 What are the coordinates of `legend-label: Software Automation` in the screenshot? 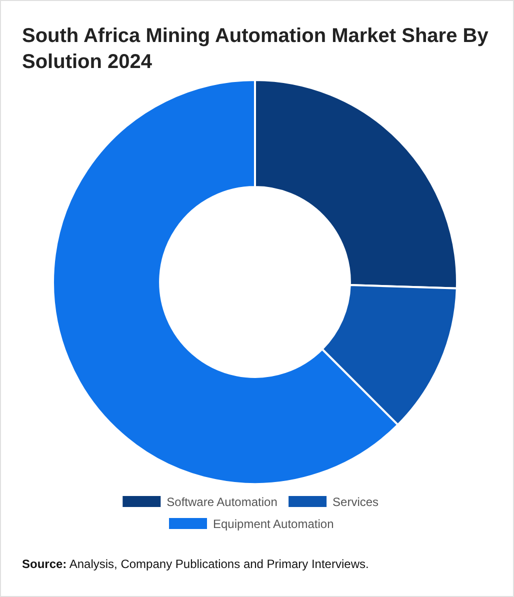 It's located at (222, 502).